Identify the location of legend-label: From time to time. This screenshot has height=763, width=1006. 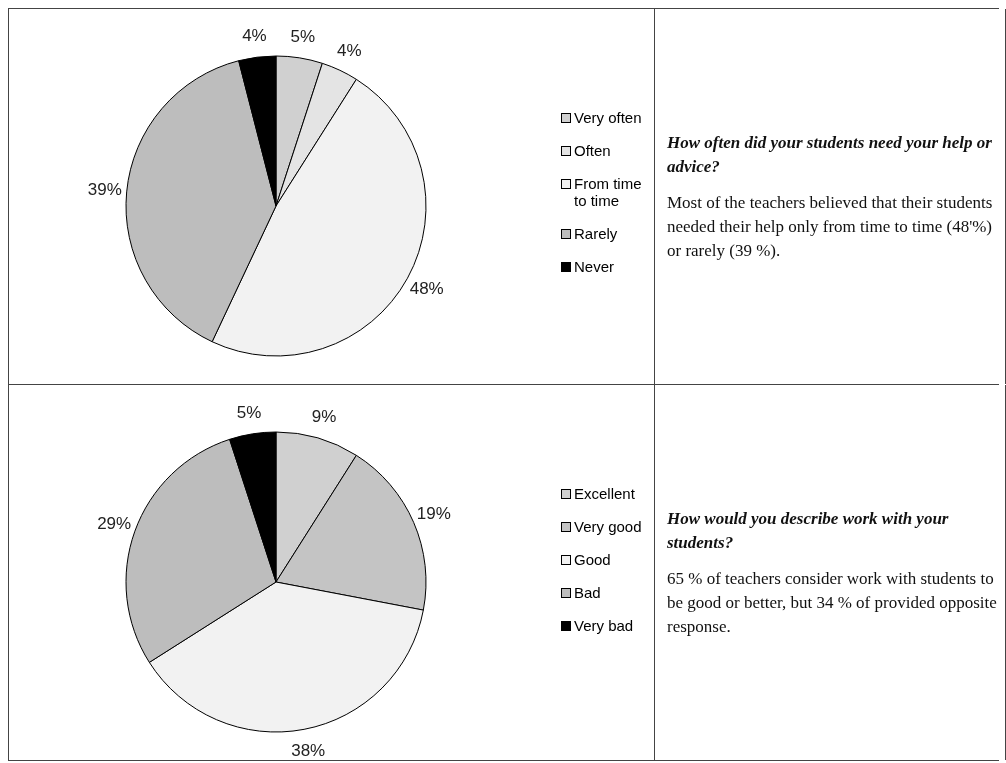
(608, 192).